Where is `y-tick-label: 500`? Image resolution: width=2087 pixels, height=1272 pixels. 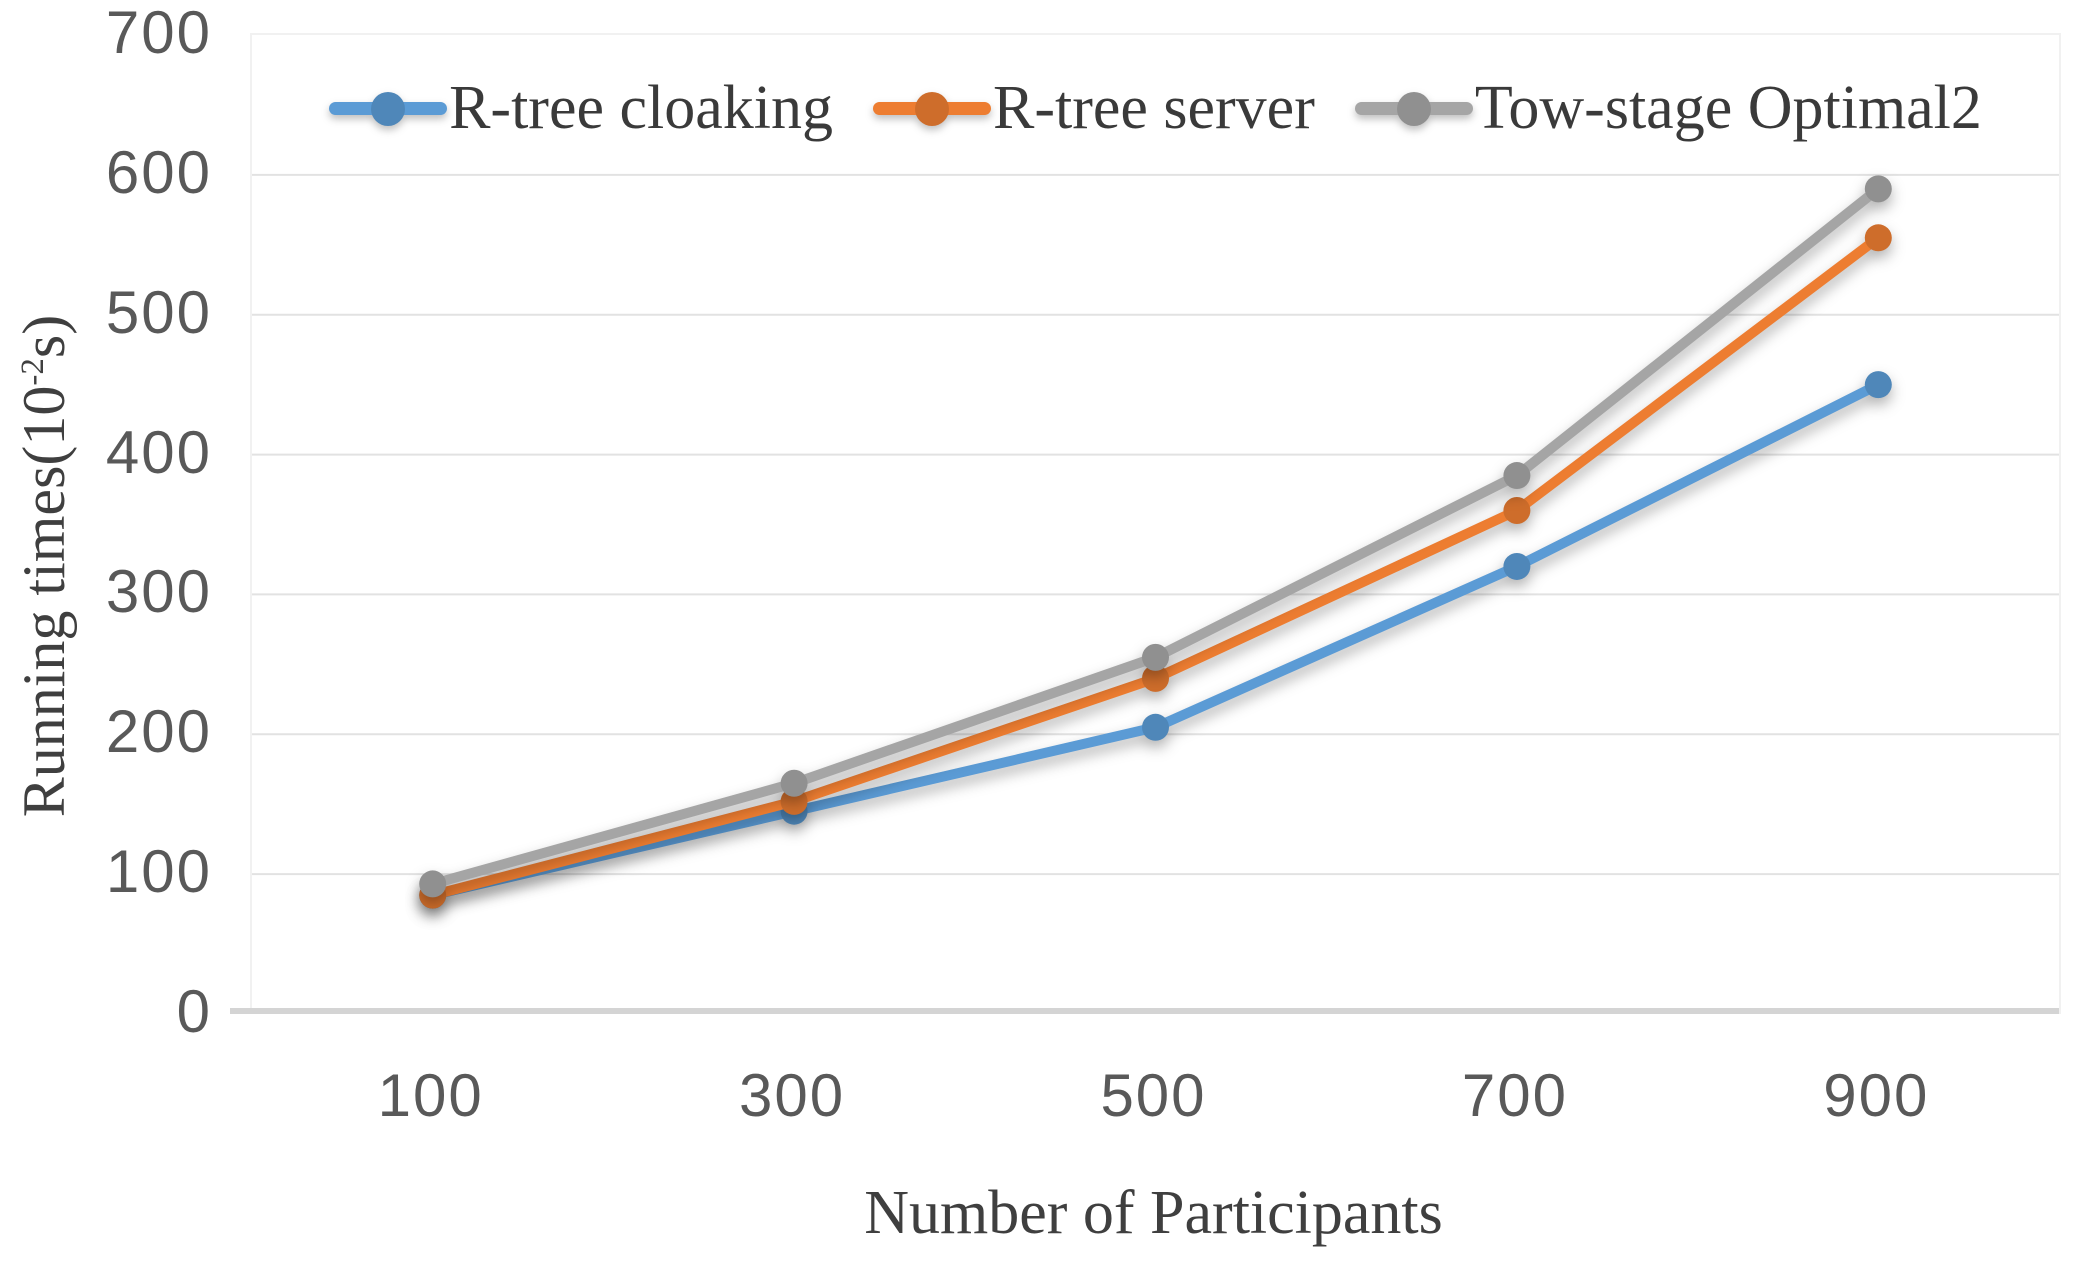
y-tick-label: 500 is located at coordinates (158, 312).